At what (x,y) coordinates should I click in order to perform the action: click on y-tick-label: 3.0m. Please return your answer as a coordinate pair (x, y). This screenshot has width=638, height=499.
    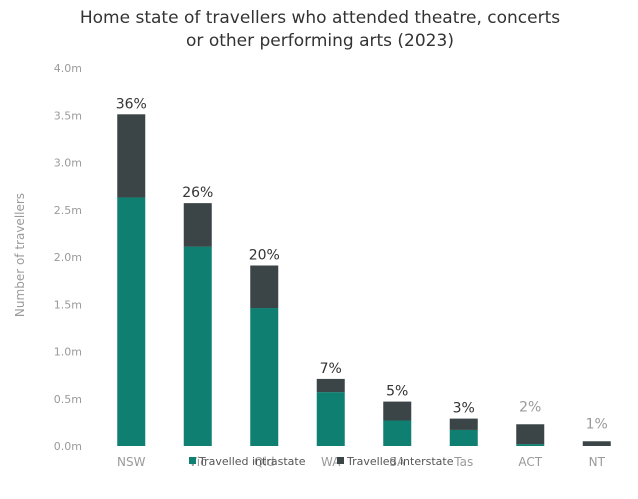
    Looking at the image, I should click on (68, 163).